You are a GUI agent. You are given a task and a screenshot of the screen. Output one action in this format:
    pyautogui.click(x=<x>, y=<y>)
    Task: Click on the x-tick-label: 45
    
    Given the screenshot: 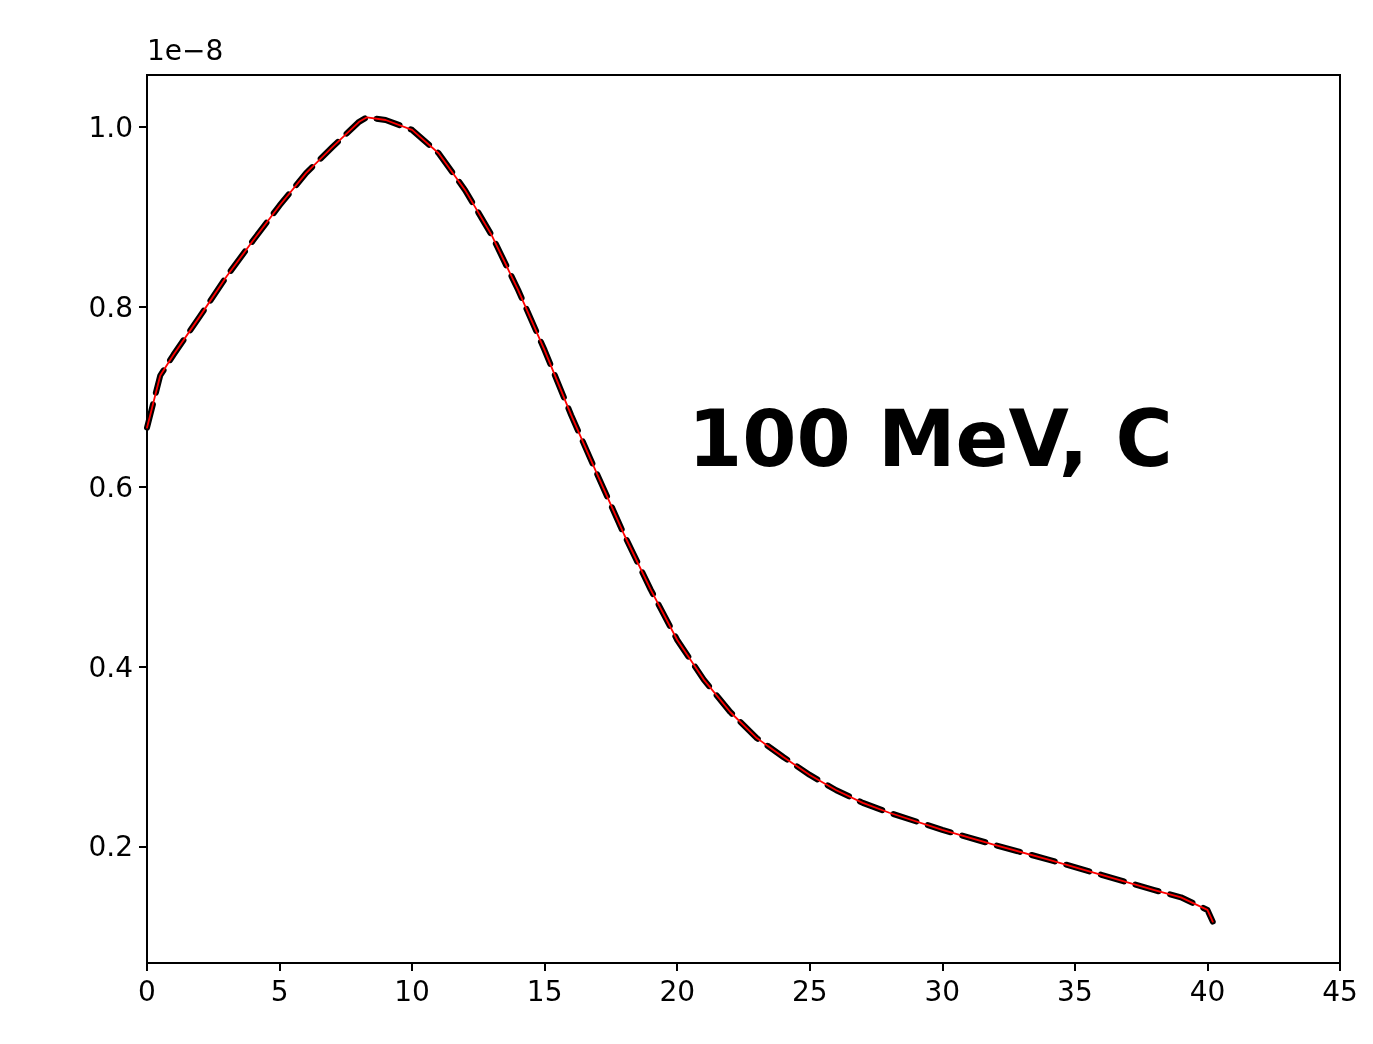 What is the action you would take?
    pyautogui.click(x=1340, y=991)
    